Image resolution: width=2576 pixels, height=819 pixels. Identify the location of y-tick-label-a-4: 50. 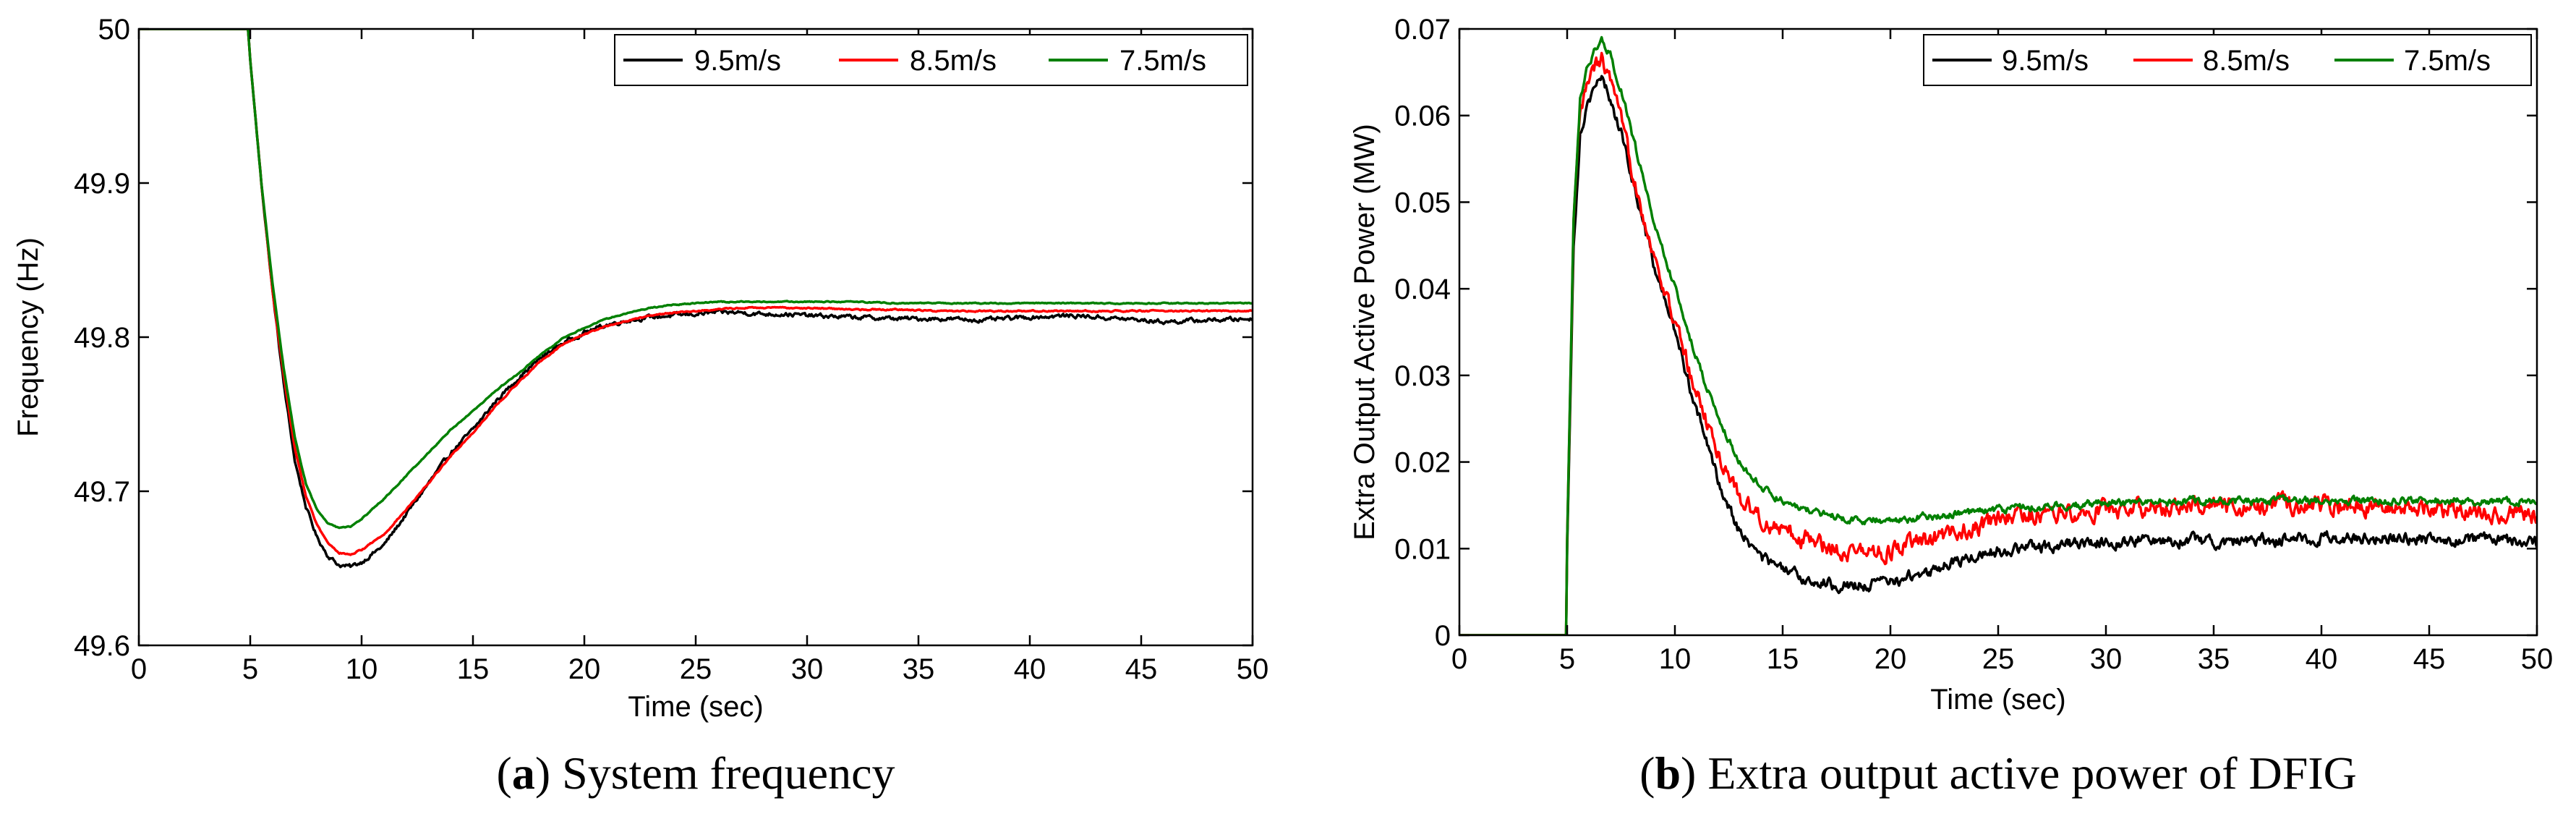
(115, 30).